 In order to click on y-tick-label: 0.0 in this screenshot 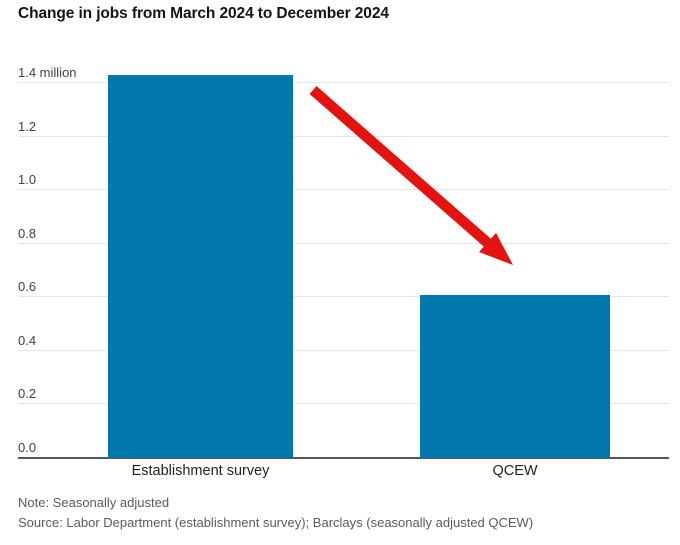, I will do `click(27, 447)`.